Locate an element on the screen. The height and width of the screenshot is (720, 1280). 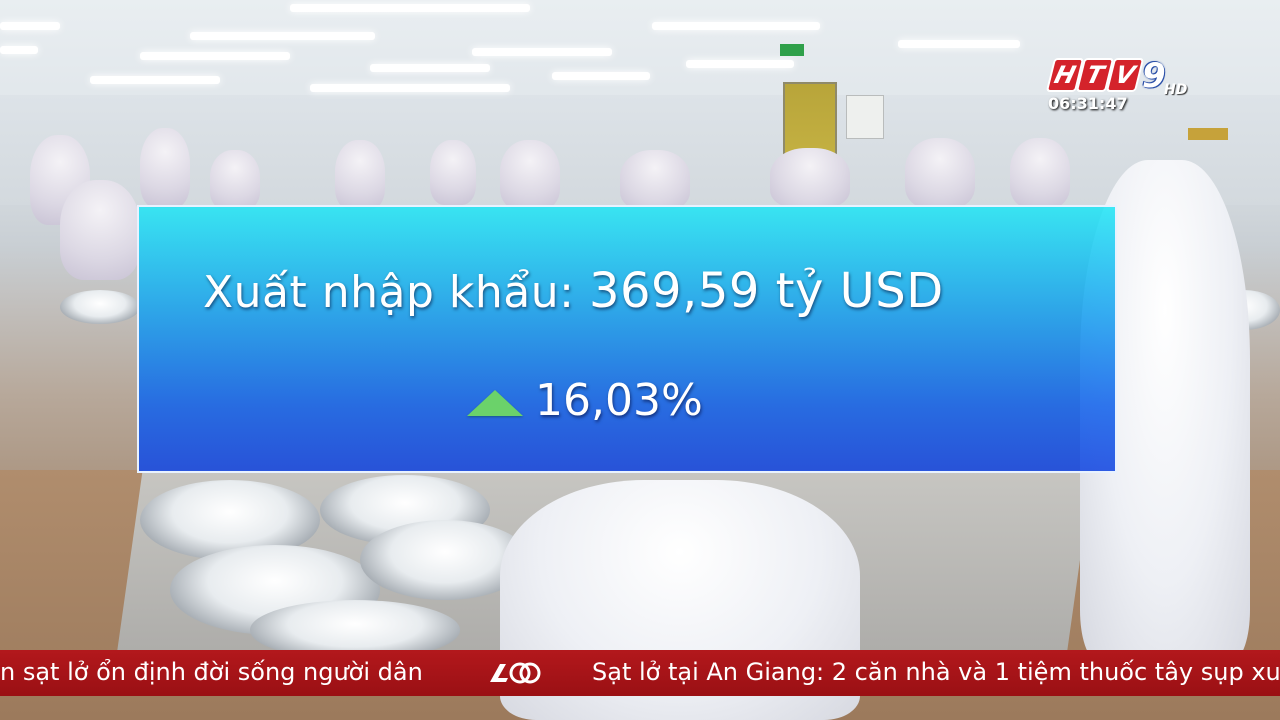
logo-channel-number: 9 is located at coordinates (1154, 76).